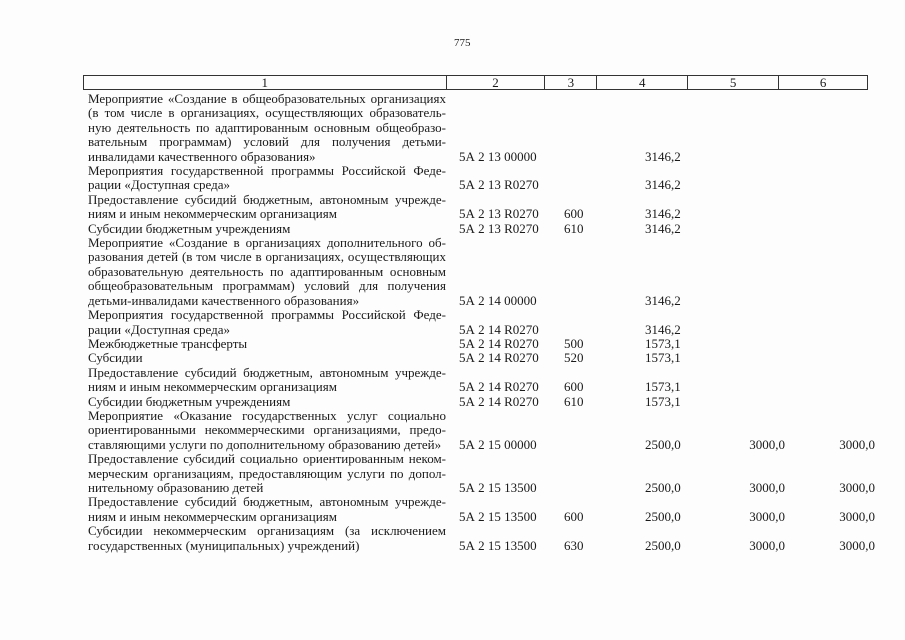  I want to click on header-col-1: 1, so click(265, 82).